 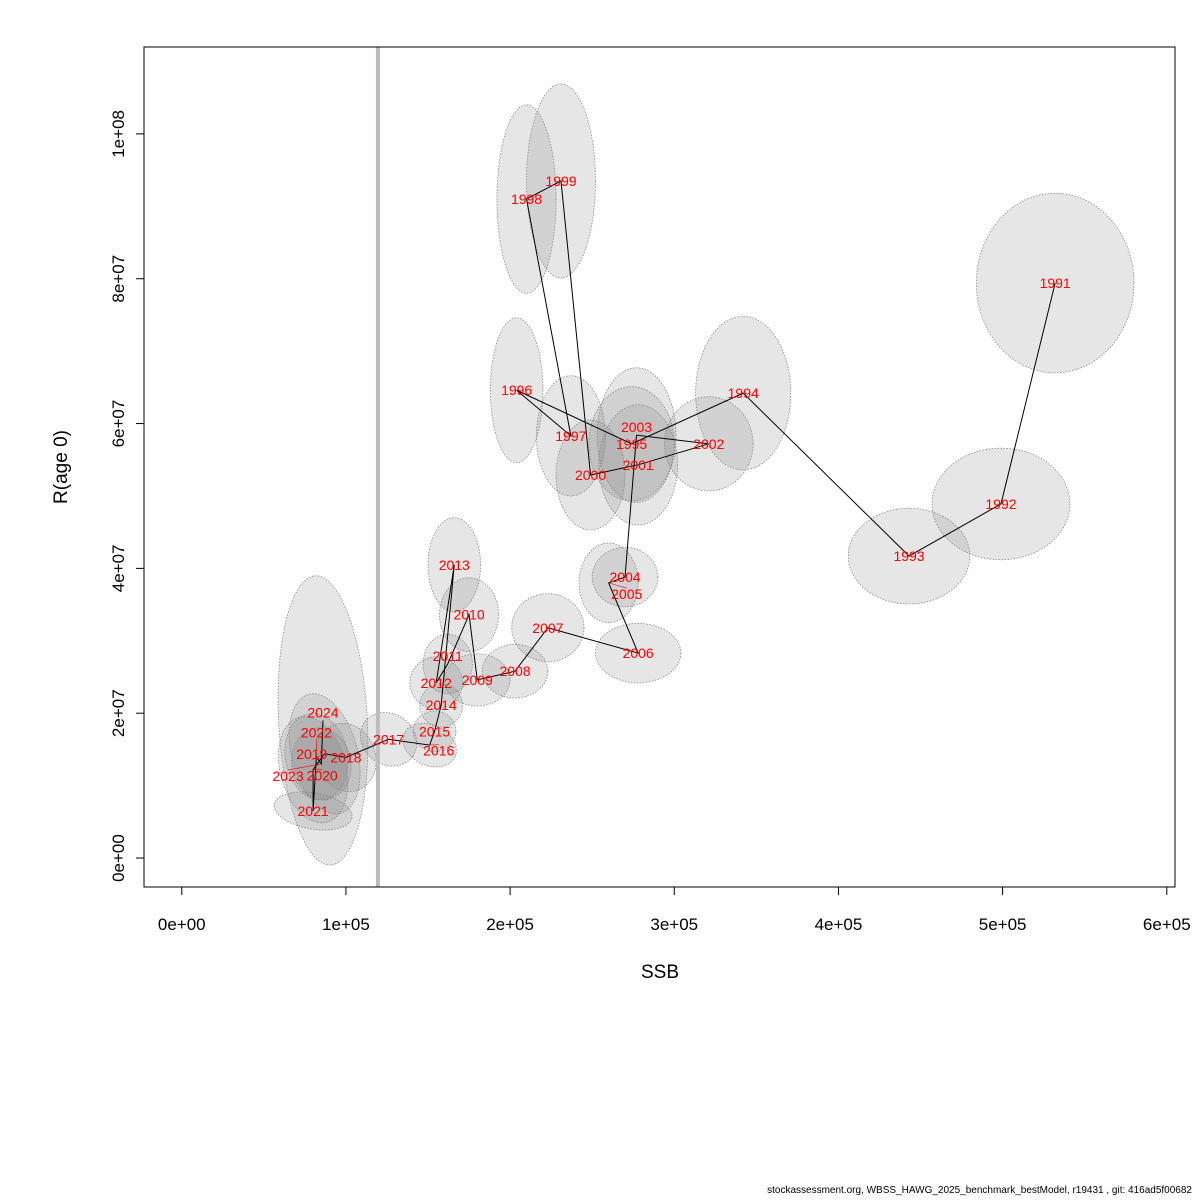 I want to click on year-label-2006: 2006, so click(x=638, y=653).